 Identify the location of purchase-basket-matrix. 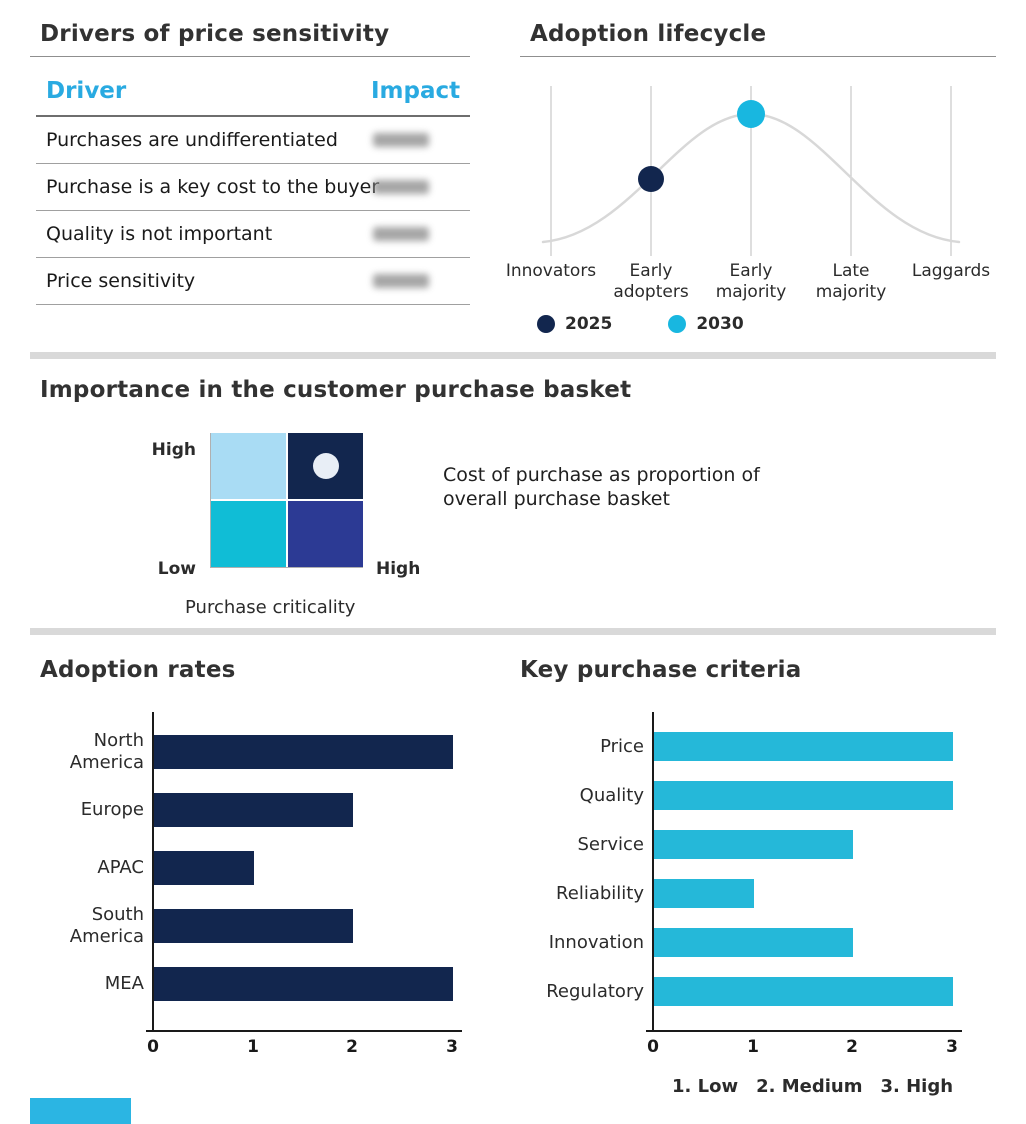
(286, 500).